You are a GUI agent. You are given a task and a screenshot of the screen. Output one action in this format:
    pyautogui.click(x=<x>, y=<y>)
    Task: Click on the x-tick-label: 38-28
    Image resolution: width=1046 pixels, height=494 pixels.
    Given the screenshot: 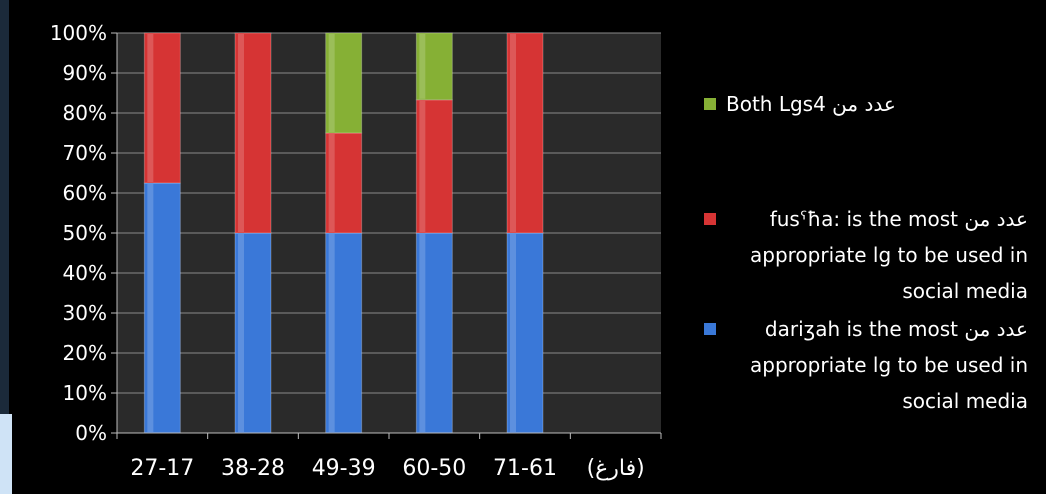 What is the action you would take?
    pyautogui.click(x=253, y=468)
    